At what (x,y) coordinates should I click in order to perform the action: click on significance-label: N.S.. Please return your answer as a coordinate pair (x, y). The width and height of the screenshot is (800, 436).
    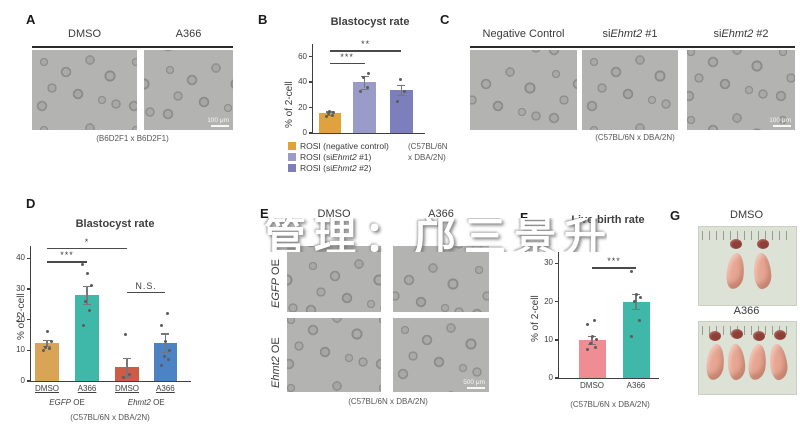
    Looking at the image, I should click on (146, 286).